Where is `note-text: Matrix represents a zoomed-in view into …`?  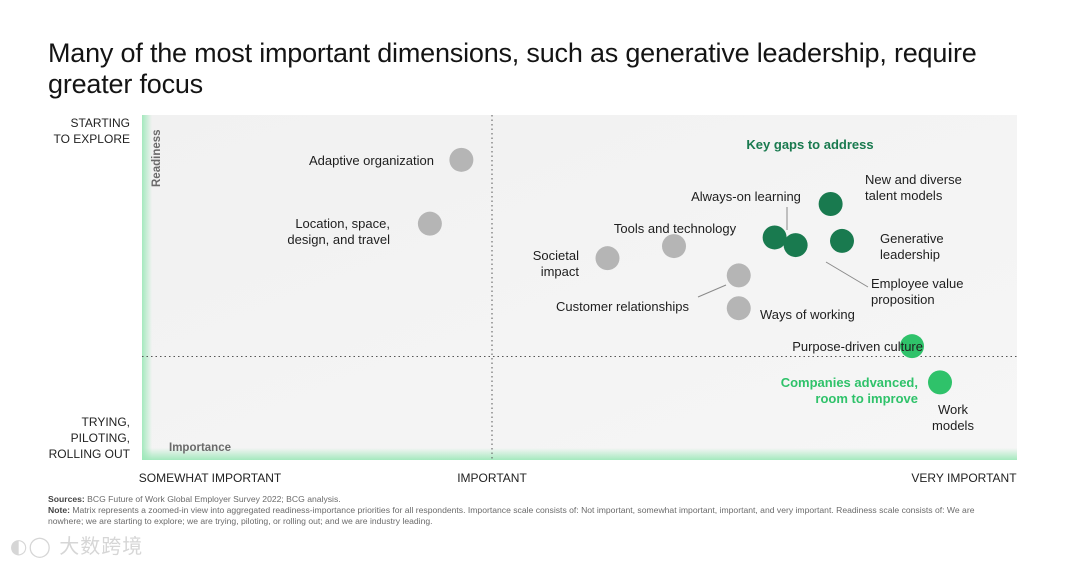
note-text: Matrix represents a zoomed-in view into … is located at coordinates (511, 515).